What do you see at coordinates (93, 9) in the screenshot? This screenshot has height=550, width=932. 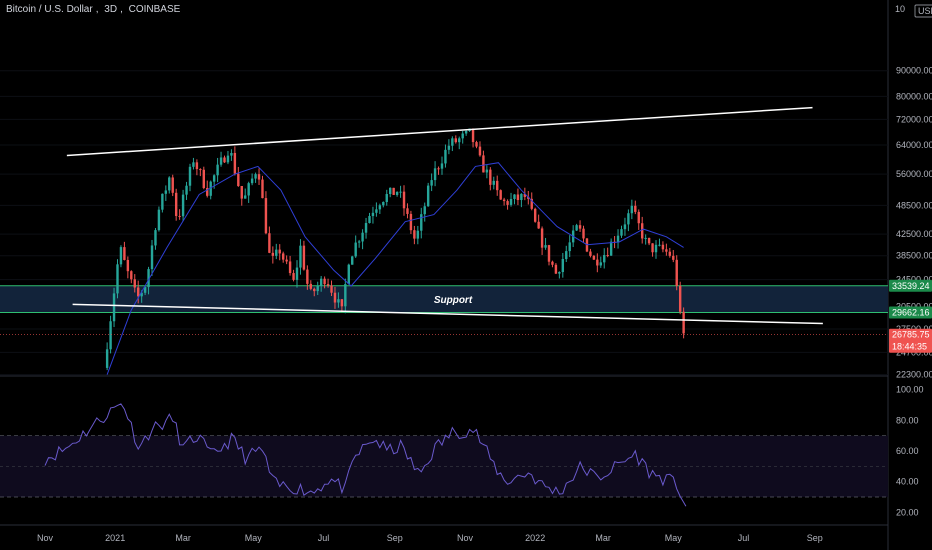 I see `symbol-header: Bitcoin / U.S. Dollar, 3D, COINBASE` at bounding box center [93, 9].